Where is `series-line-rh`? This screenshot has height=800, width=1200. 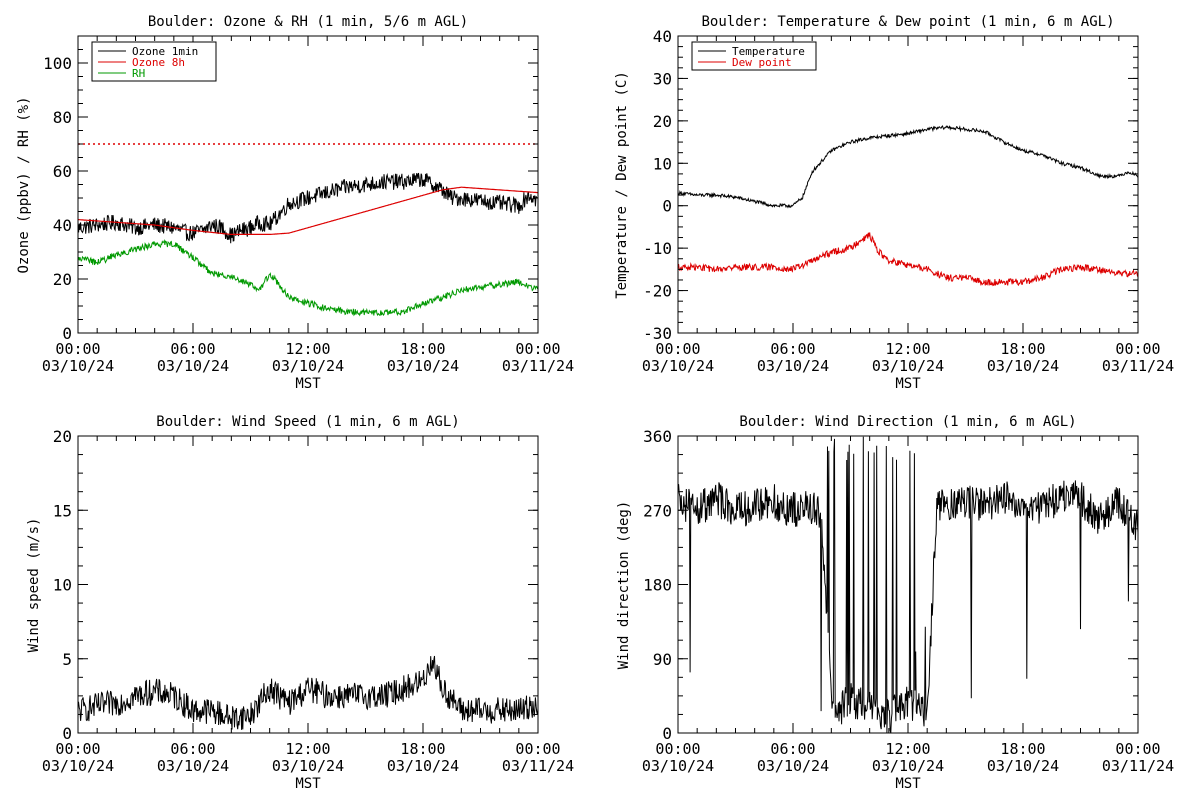
series-line-rh is located at coordinates (308, 278).